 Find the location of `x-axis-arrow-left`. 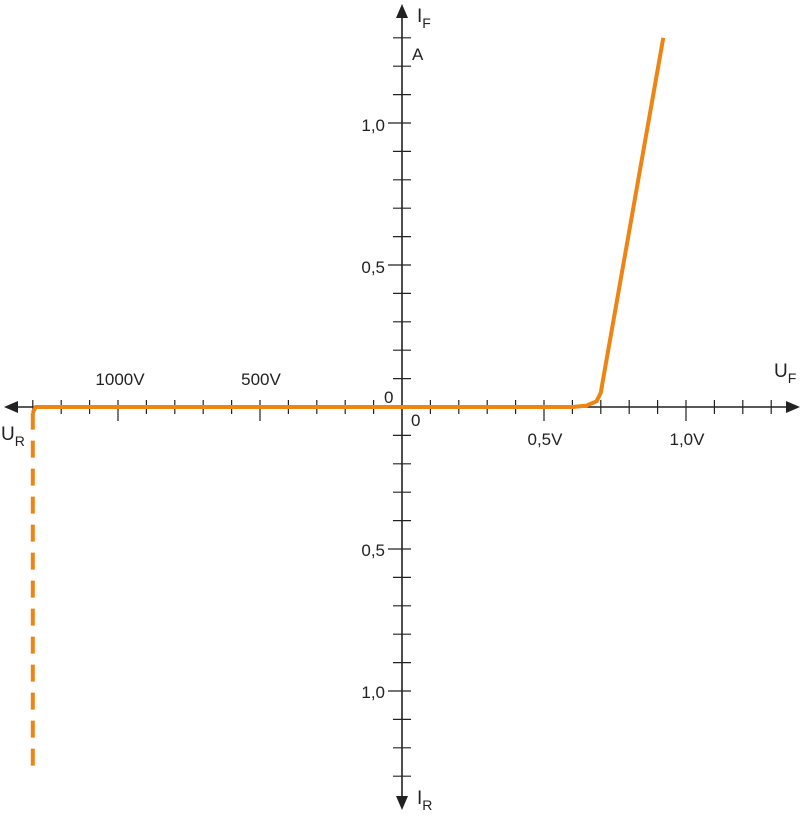

x-axis-arrow-left is located at coordinates (11, 407).